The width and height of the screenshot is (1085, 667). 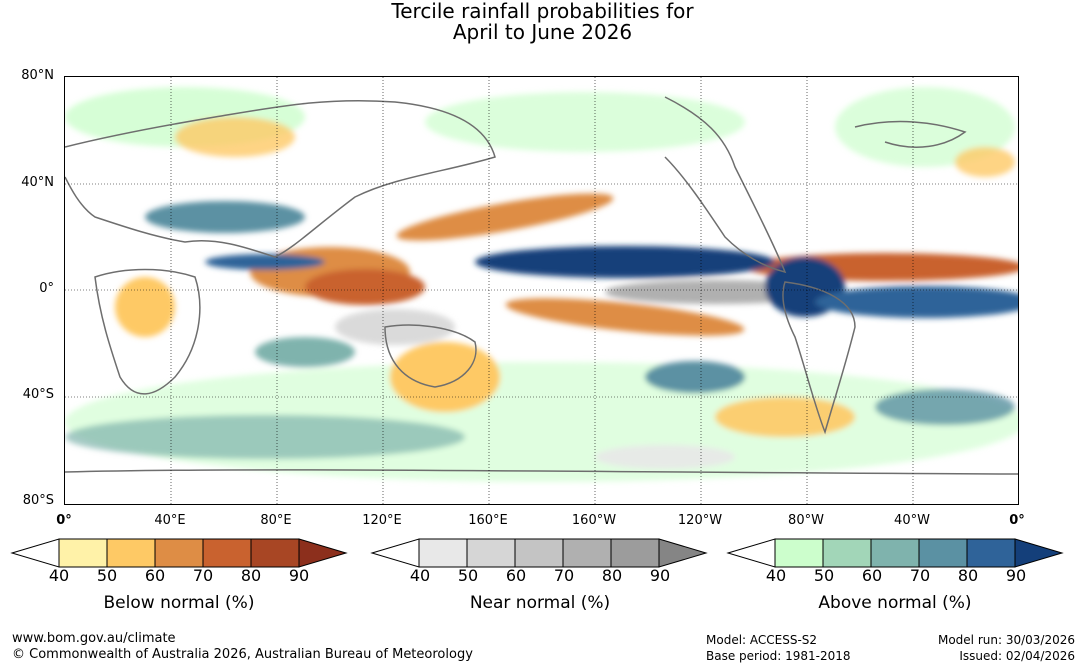 What do you see at coordinates (542, 32) in the screenshot?
I see `title-line-2: April to June 2026` at bounding box center [542, 32].